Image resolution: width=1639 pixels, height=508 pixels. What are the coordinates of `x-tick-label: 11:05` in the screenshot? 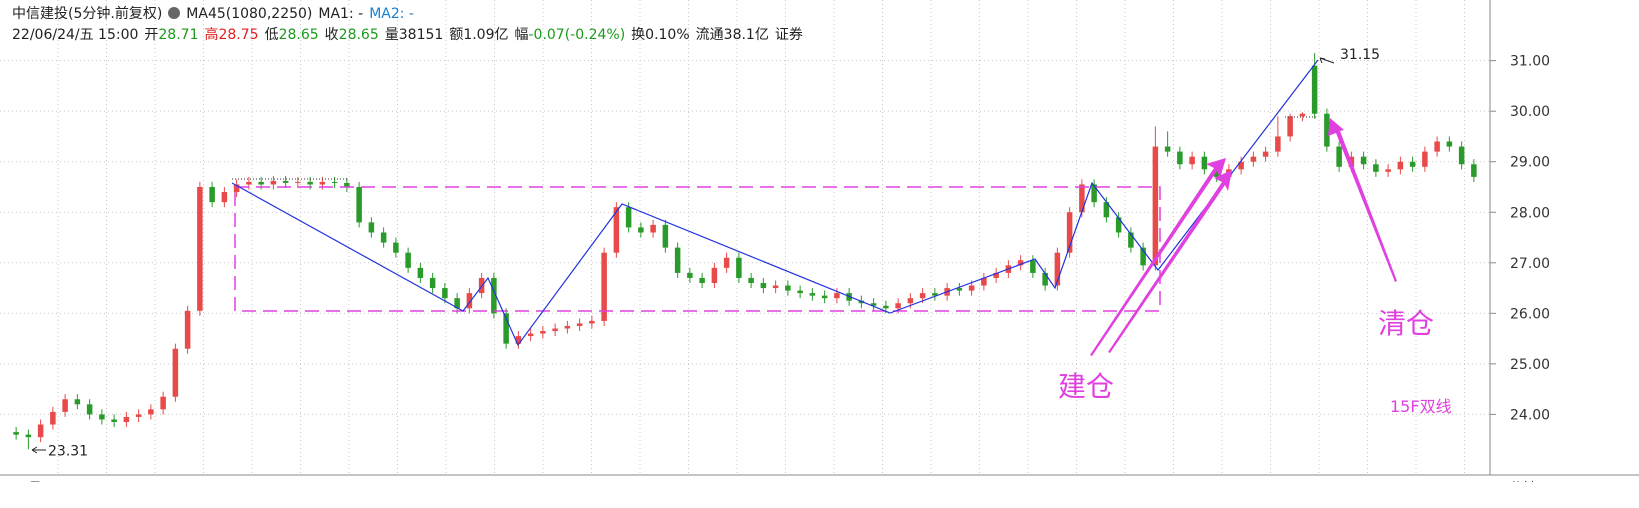 It's located at (514, 489).